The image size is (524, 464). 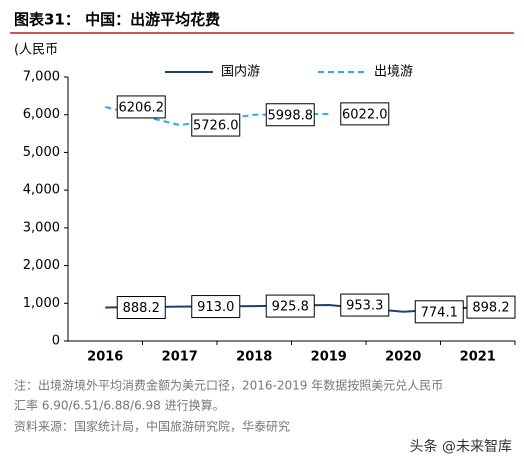 I want to click on data-label: 925.8, so click(x=290, y=307).